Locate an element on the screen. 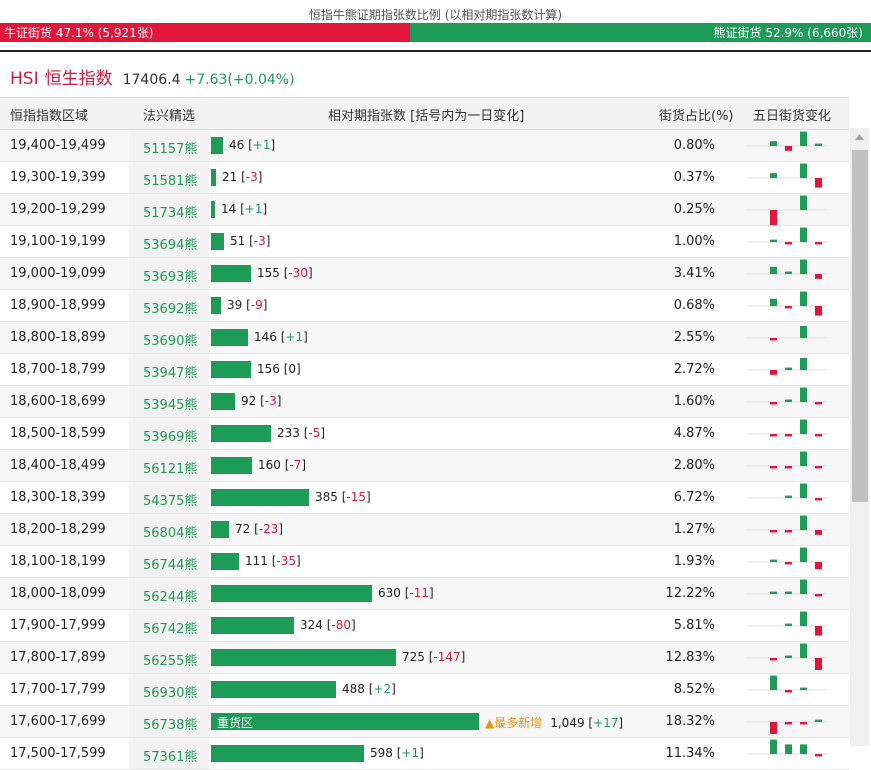 The image size is (871, 770). pick-cell: 53969熊 is located at coordinates (169, 433).